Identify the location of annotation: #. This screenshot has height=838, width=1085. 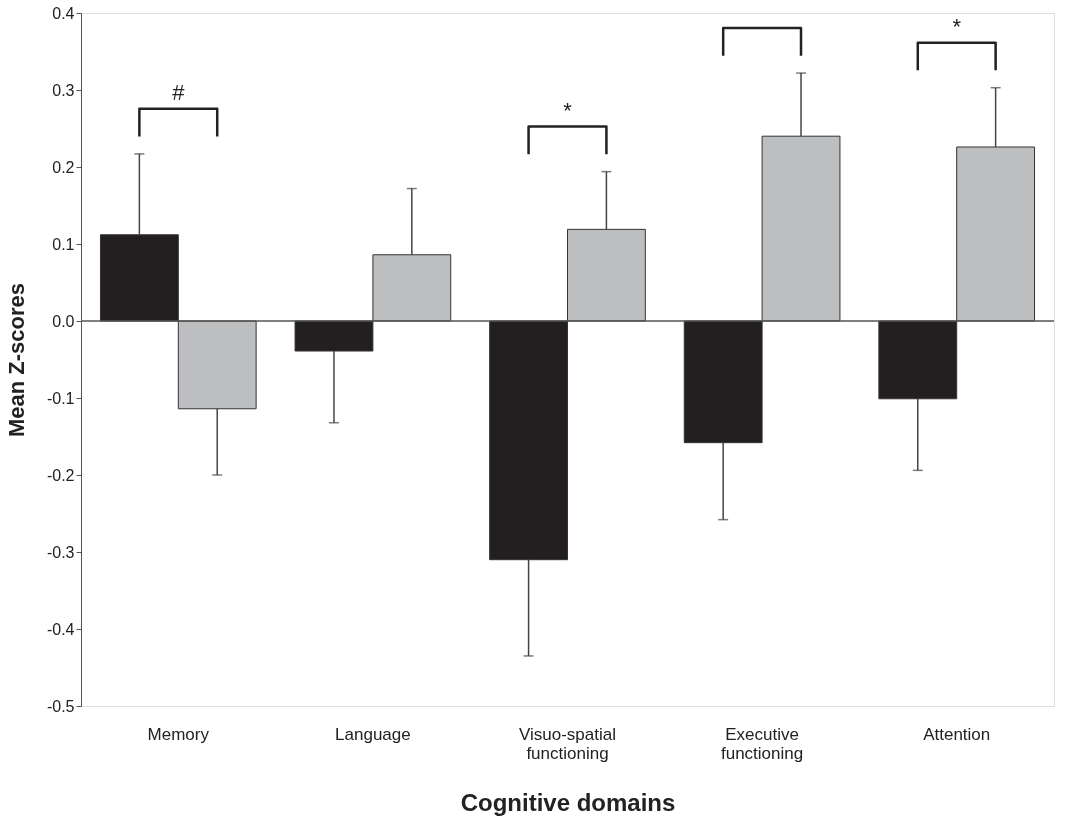
(179, 92).